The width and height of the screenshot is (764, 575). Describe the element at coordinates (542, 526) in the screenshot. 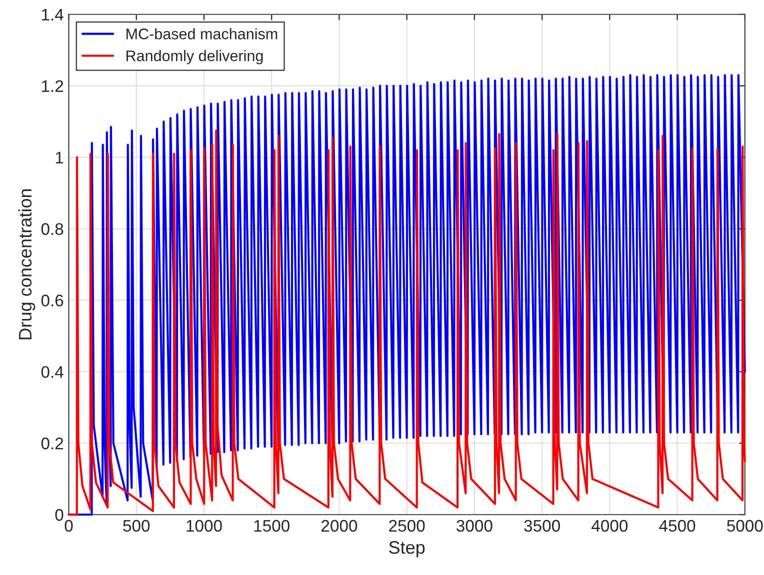

I see `x-tick-label: 3500` at that location.